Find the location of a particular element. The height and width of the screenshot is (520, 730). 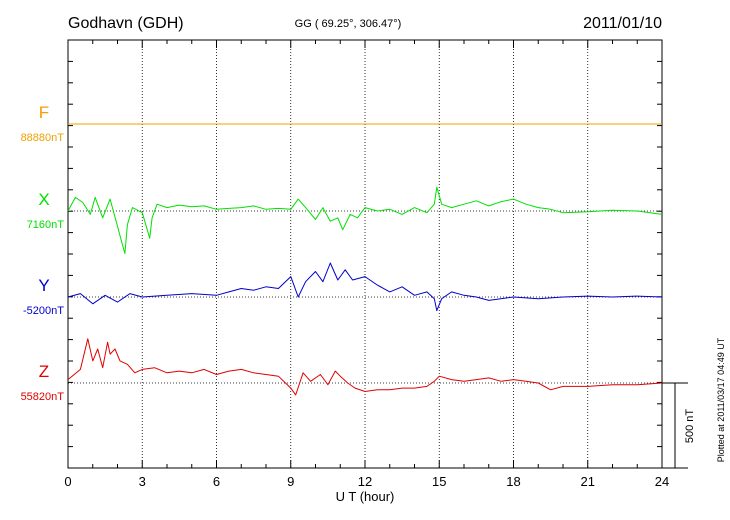

x-tick-label-8: 24 is located at coordinates (662, 481).